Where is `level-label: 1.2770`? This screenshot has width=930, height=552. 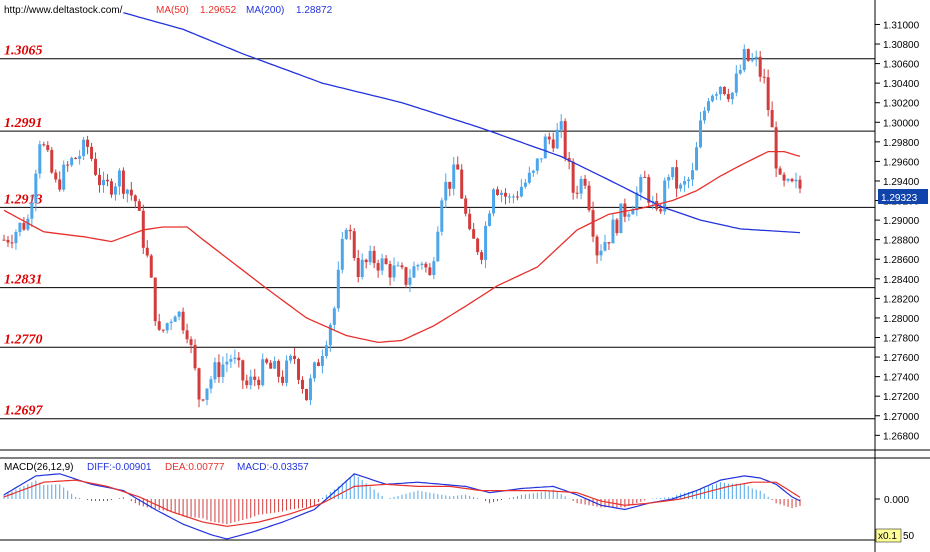
level-label: 1.2770 is located at coordinates (23, 339).